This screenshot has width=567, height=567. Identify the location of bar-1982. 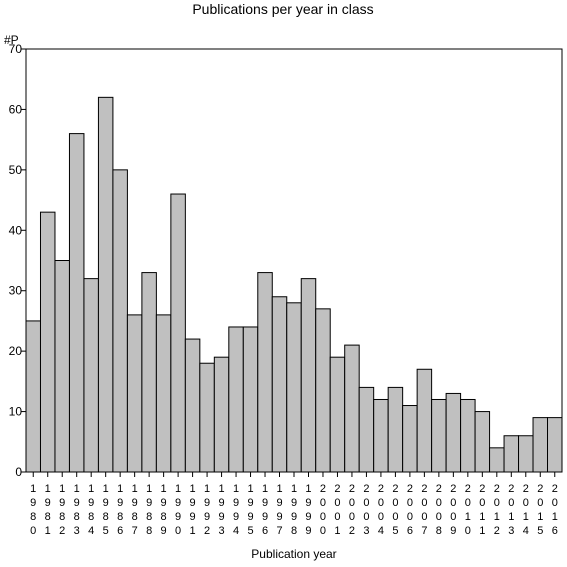
(62, 366).